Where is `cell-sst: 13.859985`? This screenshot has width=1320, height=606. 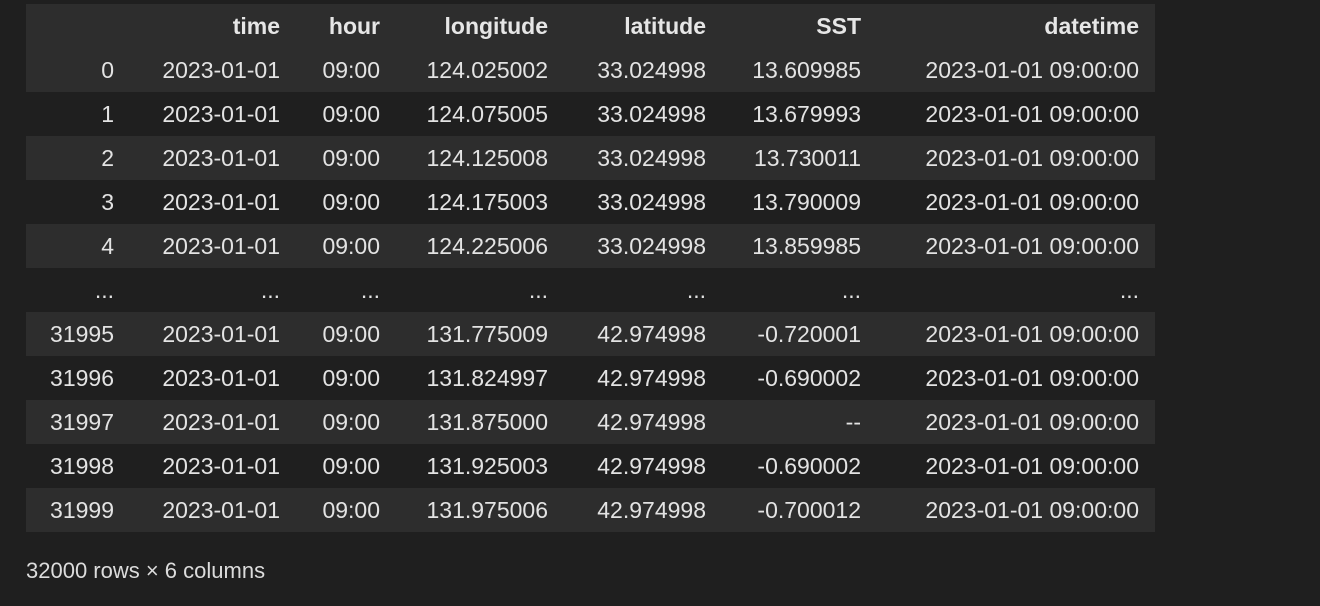 cell-sst: 13.859985 is located at coordinates (806, 245).